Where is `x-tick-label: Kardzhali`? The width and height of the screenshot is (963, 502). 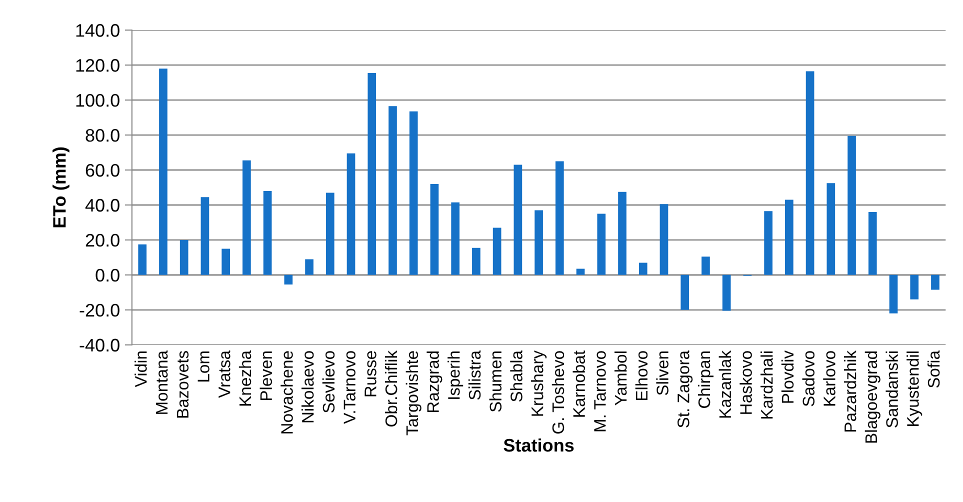 x-tick-label: Kardzhali is located at coordinates (766, 385).